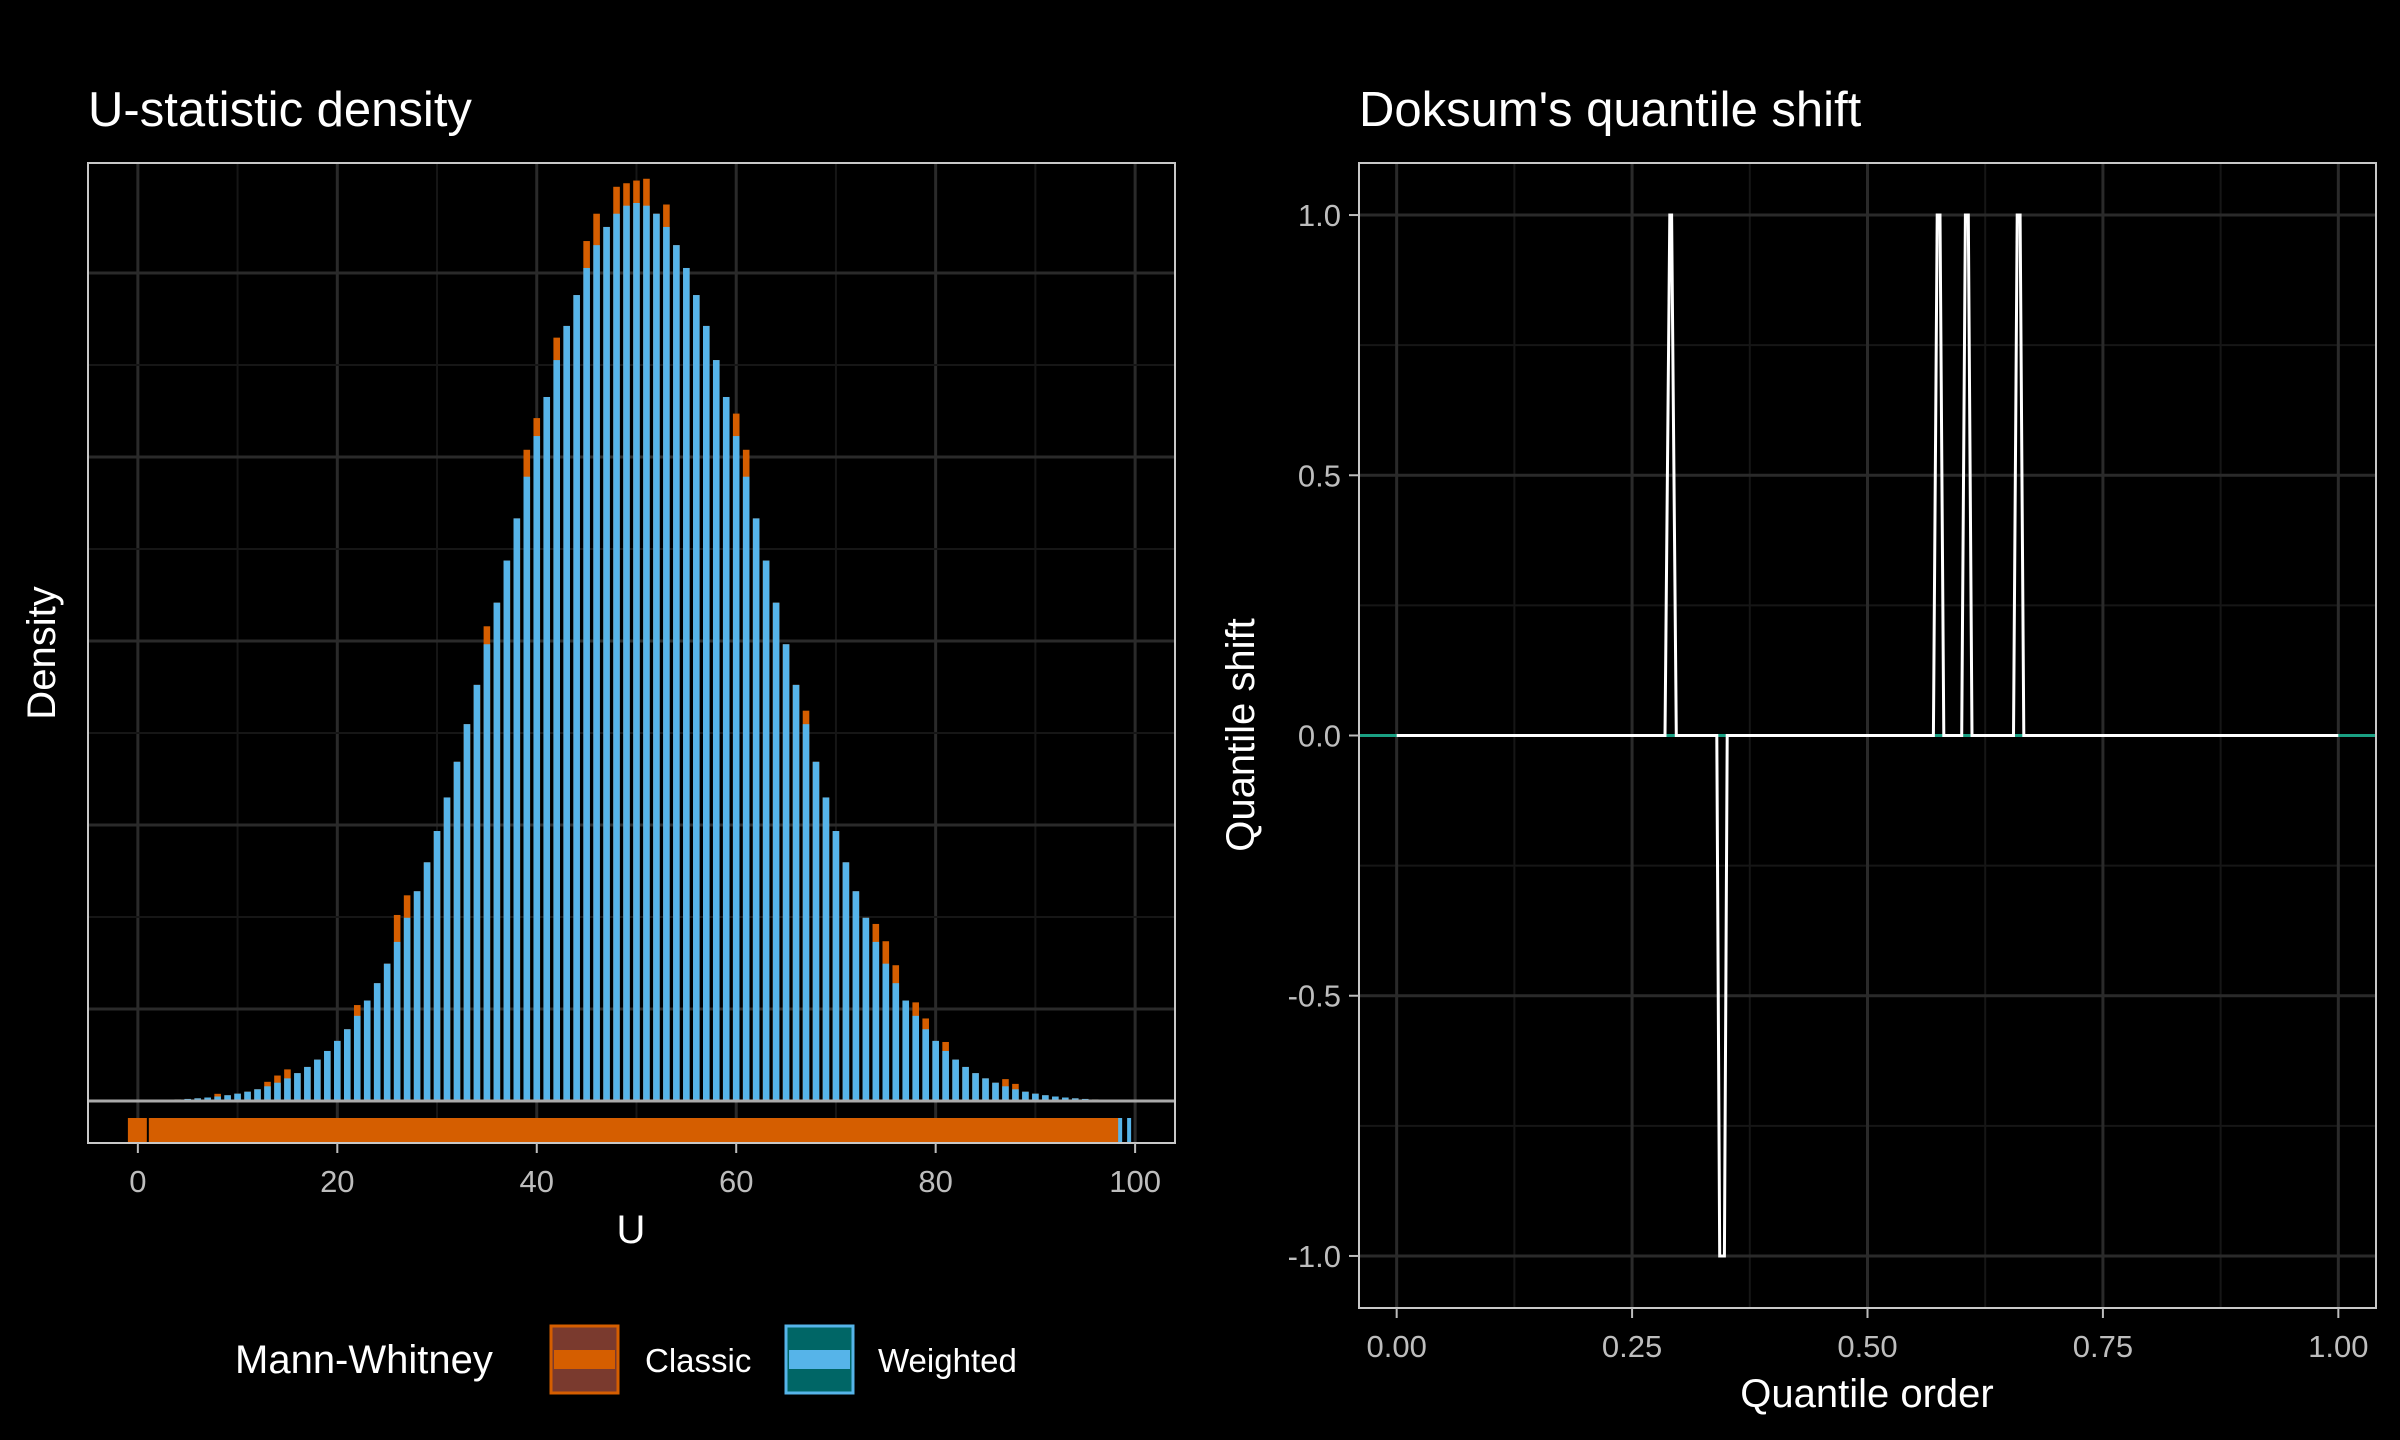 The height and width of the screenshot is (1440, 2400). Describe the element at coordinates (1632, 1346) in the screenshot. I see `quantile-x-tick-label: 0.25` at that location.